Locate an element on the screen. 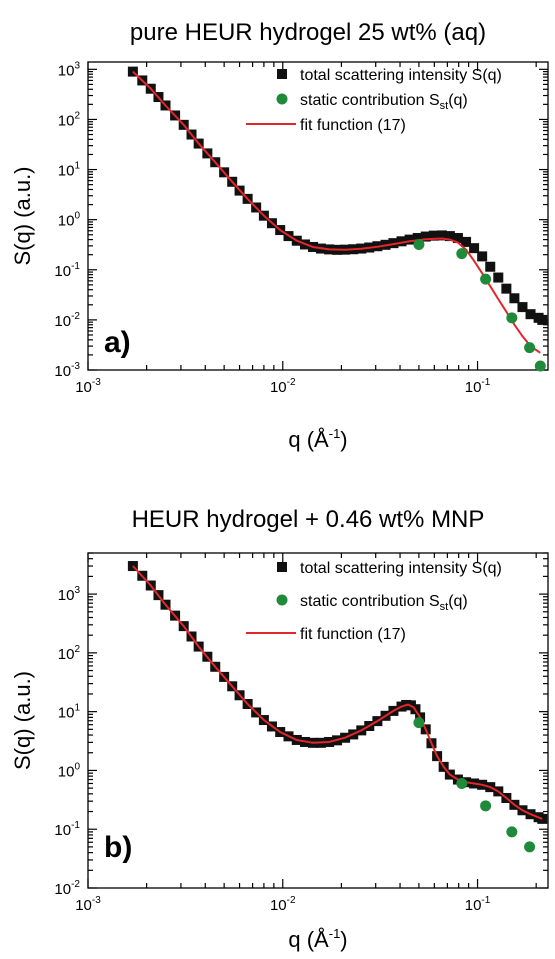 The image size is (555, 959). x-tick-label: 10⁻¹ is located at coordinates (478, 904).